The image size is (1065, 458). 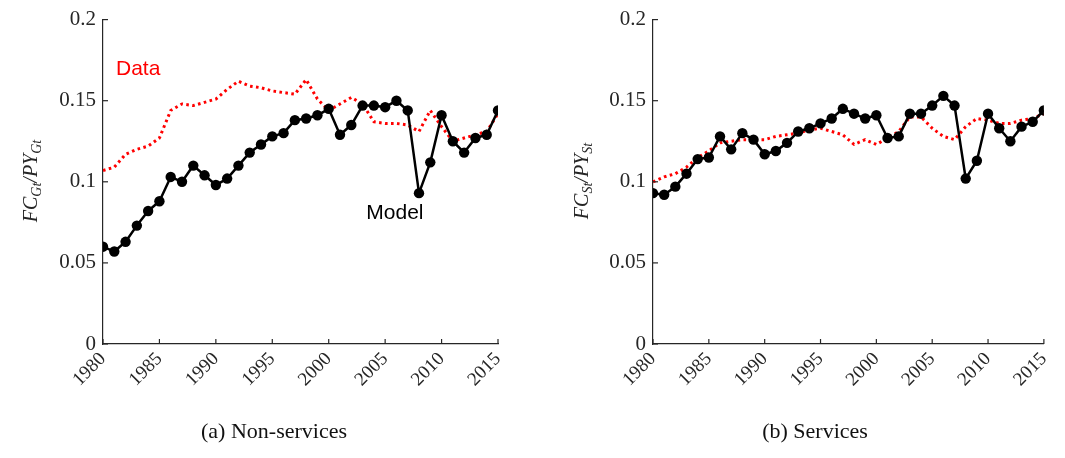 I want to click on line-series, so click(x=300, y=125).